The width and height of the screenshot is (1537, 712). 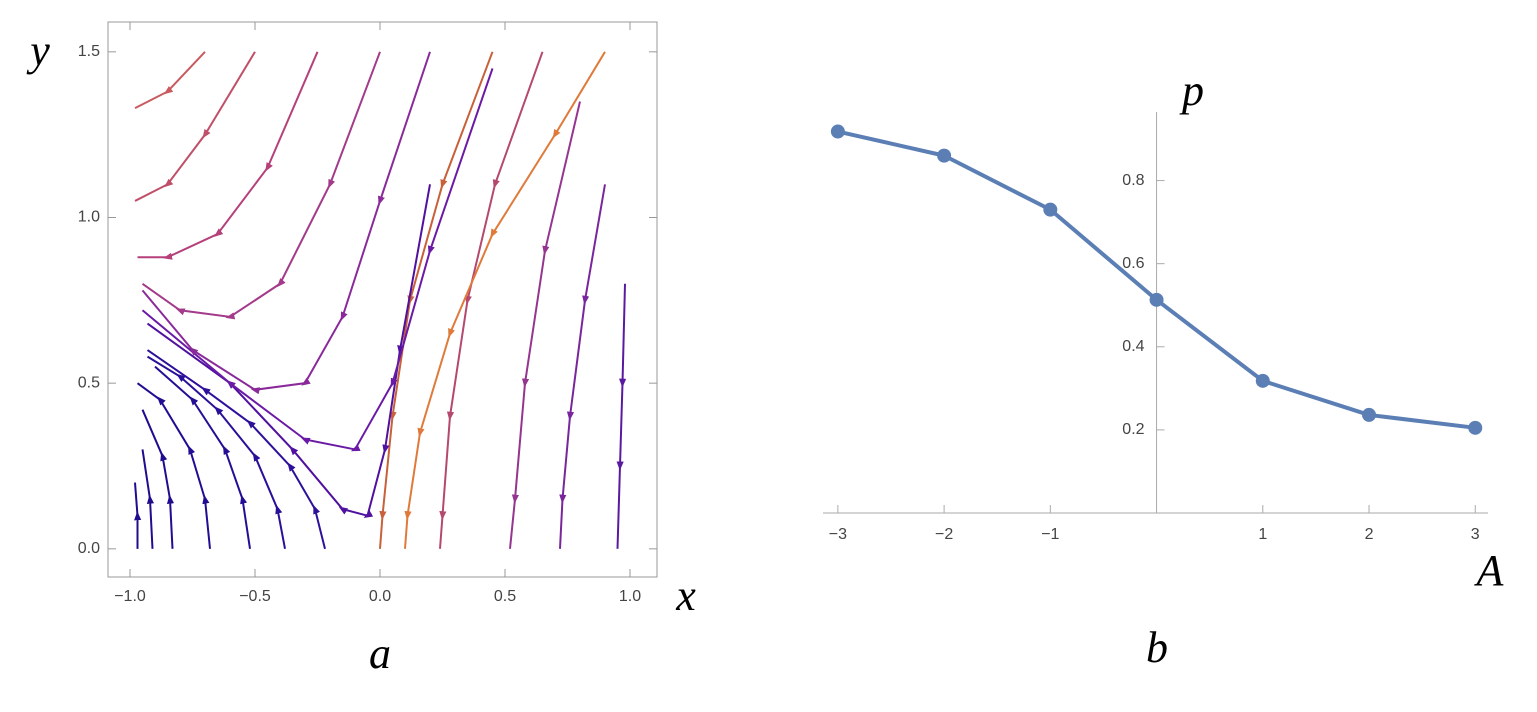 I want to click on x-axis-label: x, so click(x=685, y=595).